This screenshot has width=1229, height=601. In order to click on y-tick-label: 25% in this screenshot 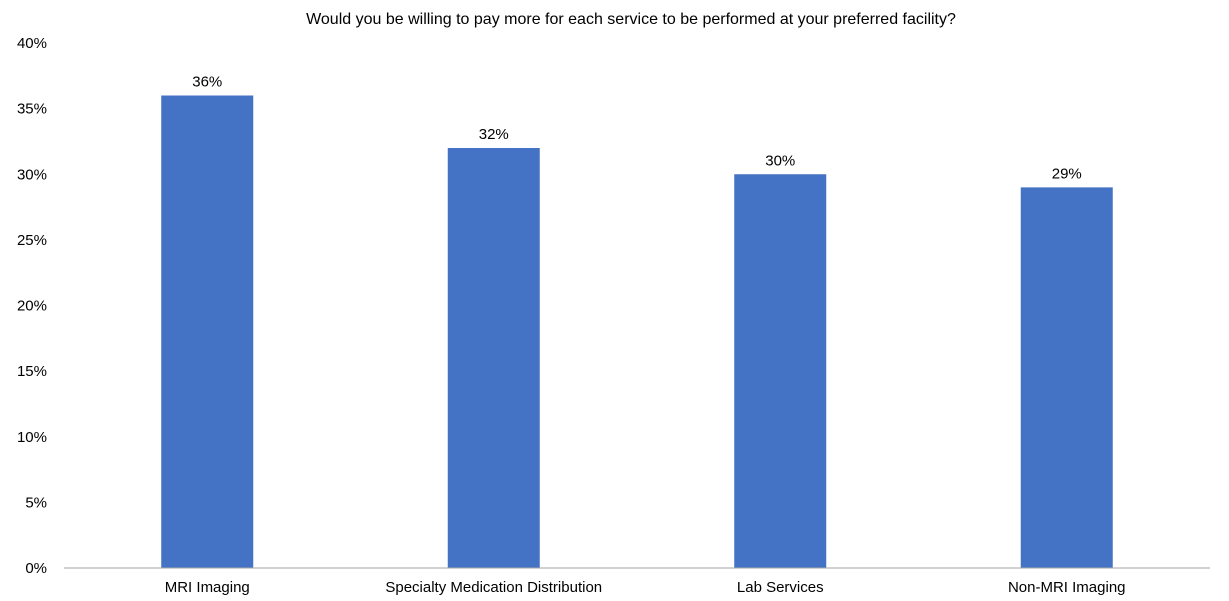, I will do `click(32, 240)`.